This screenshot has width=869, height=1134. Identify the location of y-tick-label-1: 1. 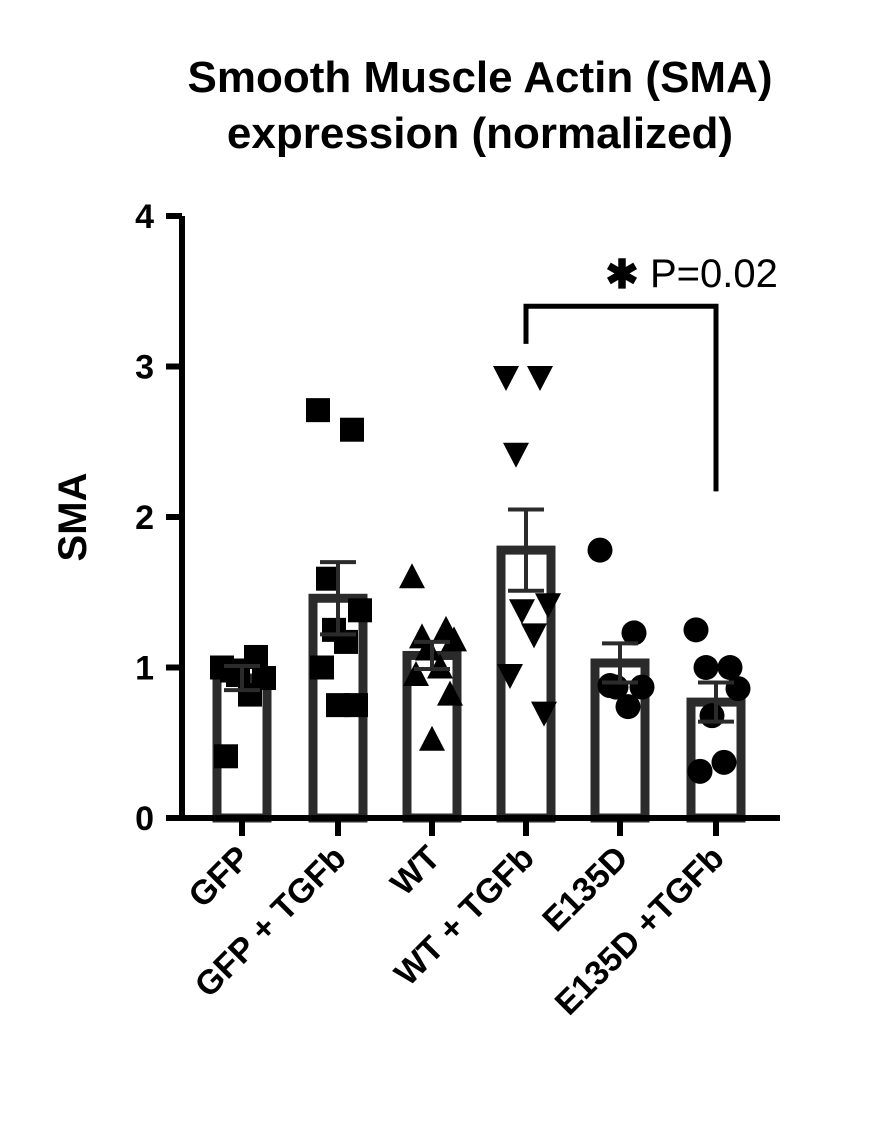
(144, 669).